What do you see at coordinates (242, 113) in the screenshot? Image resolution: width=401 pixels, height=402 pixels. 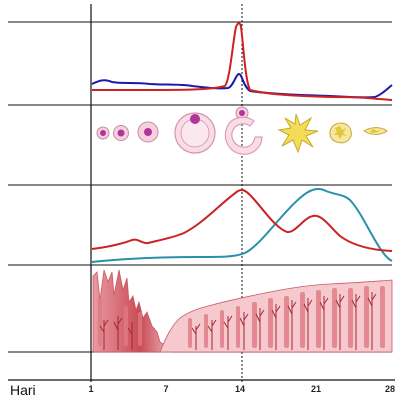 I see `released-ovum` at bounding box center [242, 113].